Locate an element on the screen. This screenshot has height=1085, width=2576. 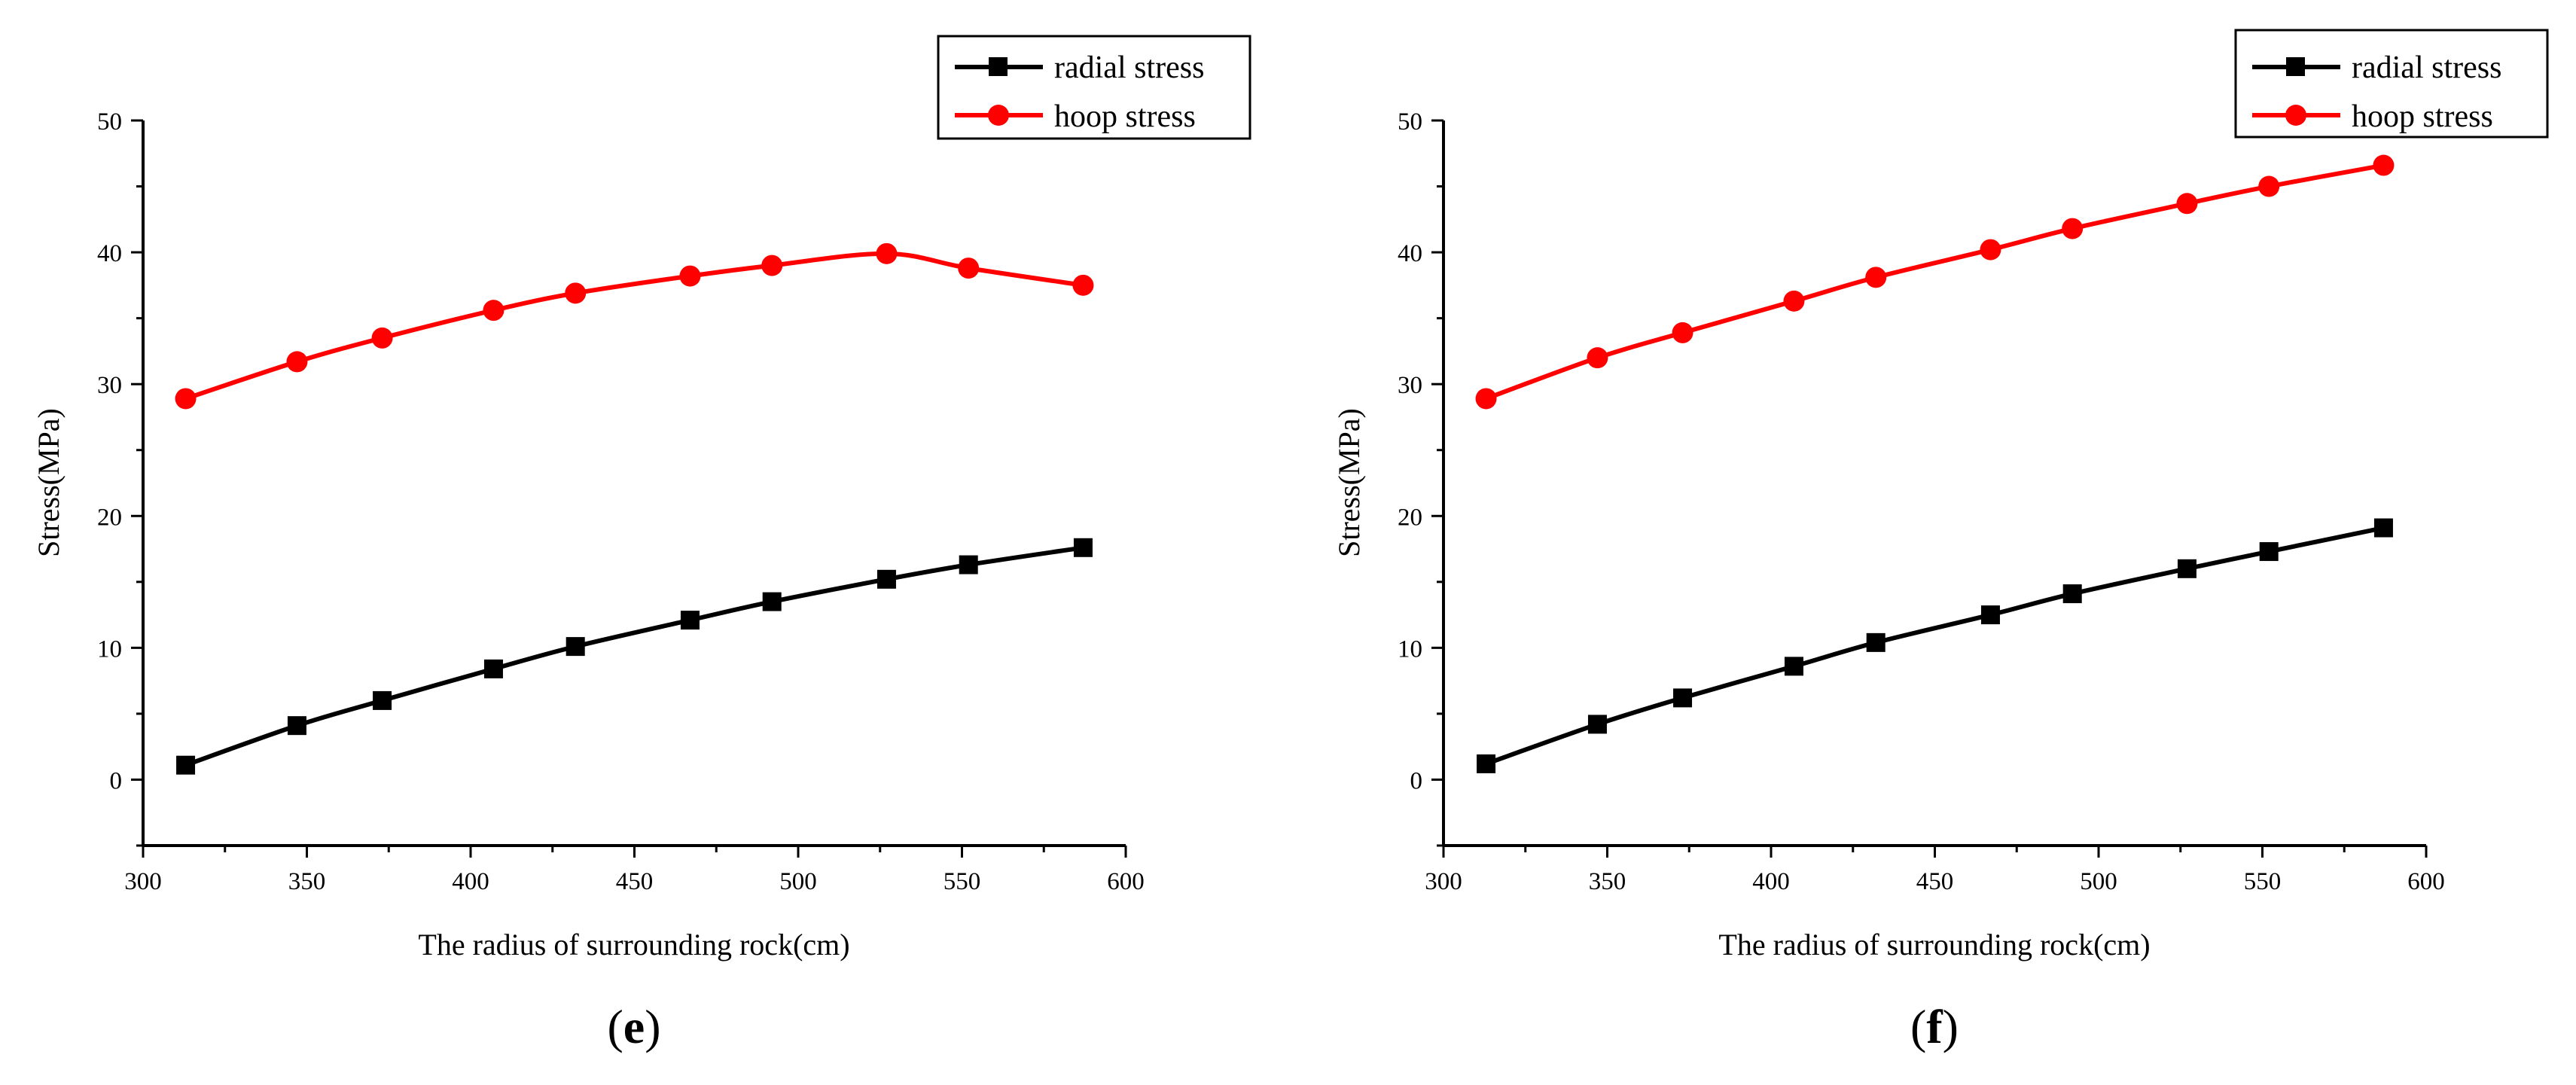
panel-label-f: (f) is located at coordinates (1934, 1026).